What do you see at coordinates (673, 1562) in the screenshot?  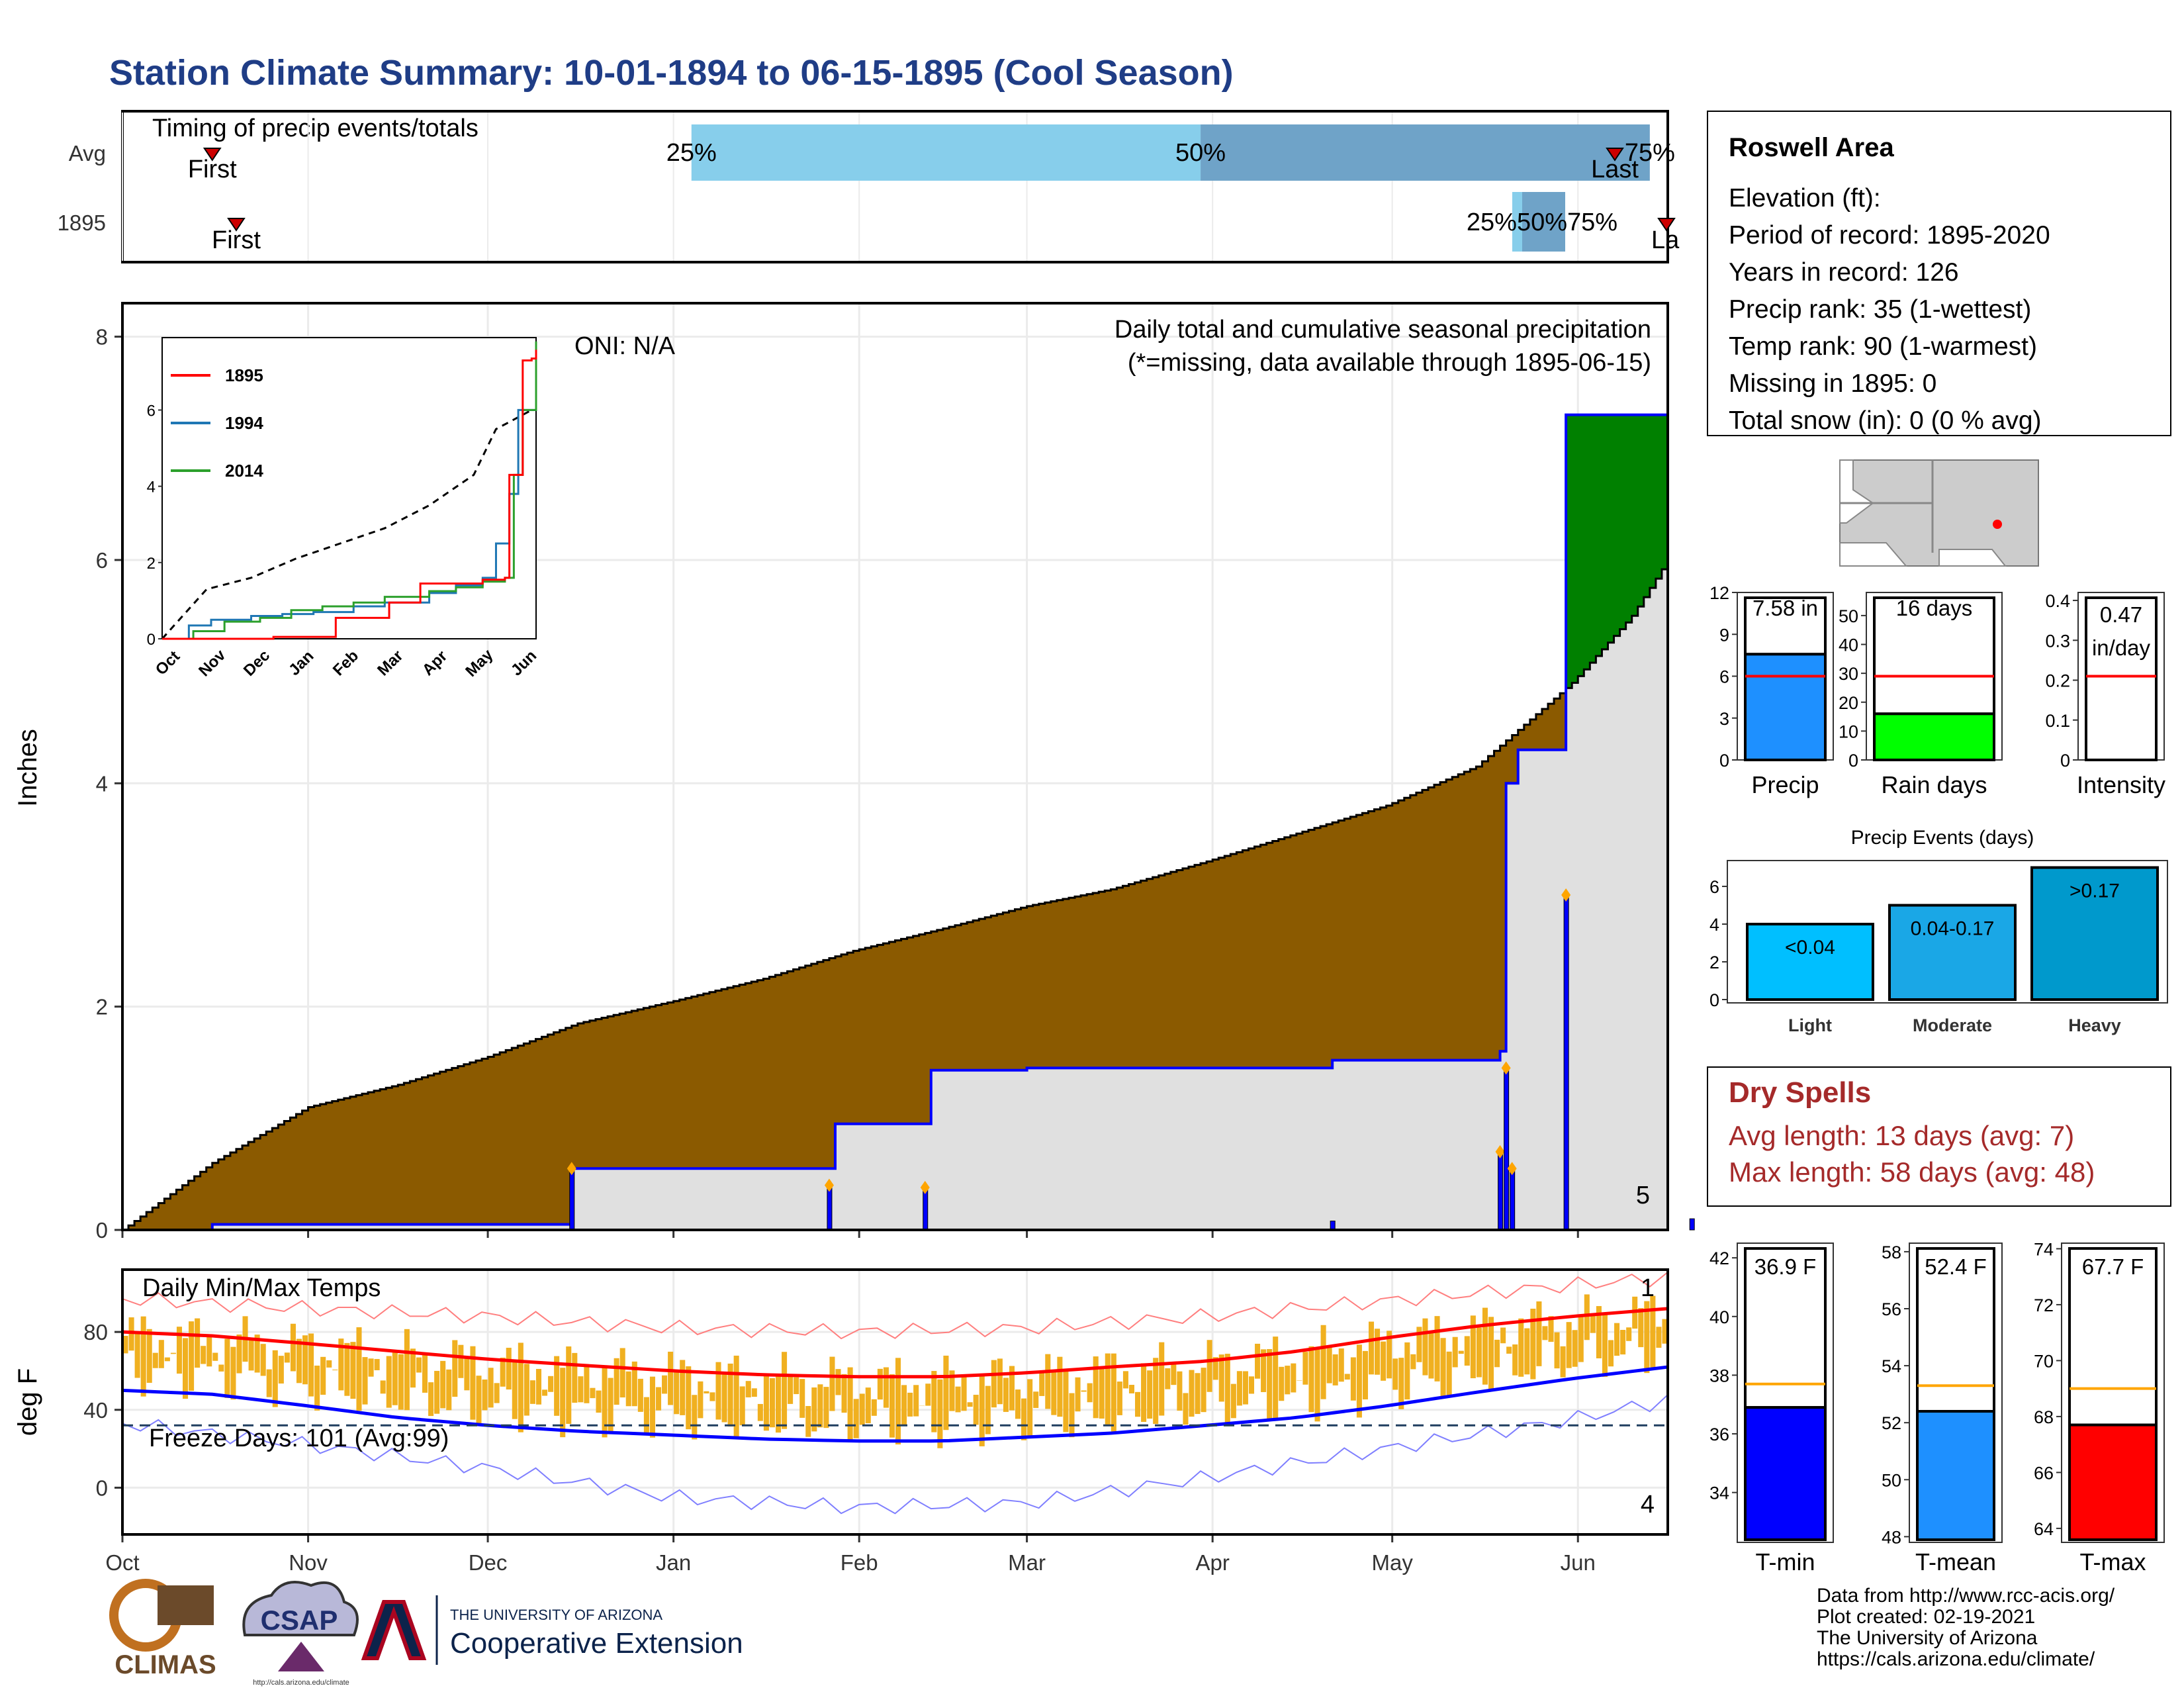 I see `month-tick-label: Jan` at bounding box center [673, 1562].